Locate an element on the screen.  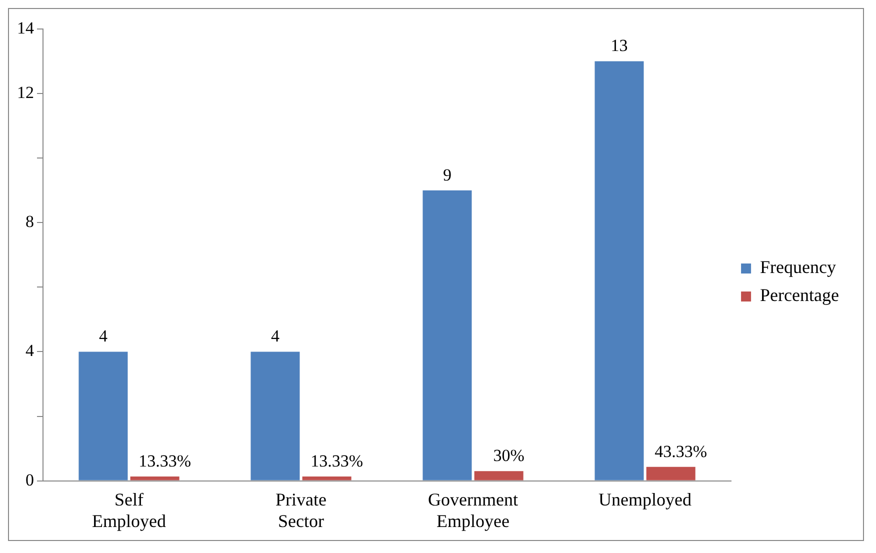
data-label: 9 is located at coordinates (447, 174).